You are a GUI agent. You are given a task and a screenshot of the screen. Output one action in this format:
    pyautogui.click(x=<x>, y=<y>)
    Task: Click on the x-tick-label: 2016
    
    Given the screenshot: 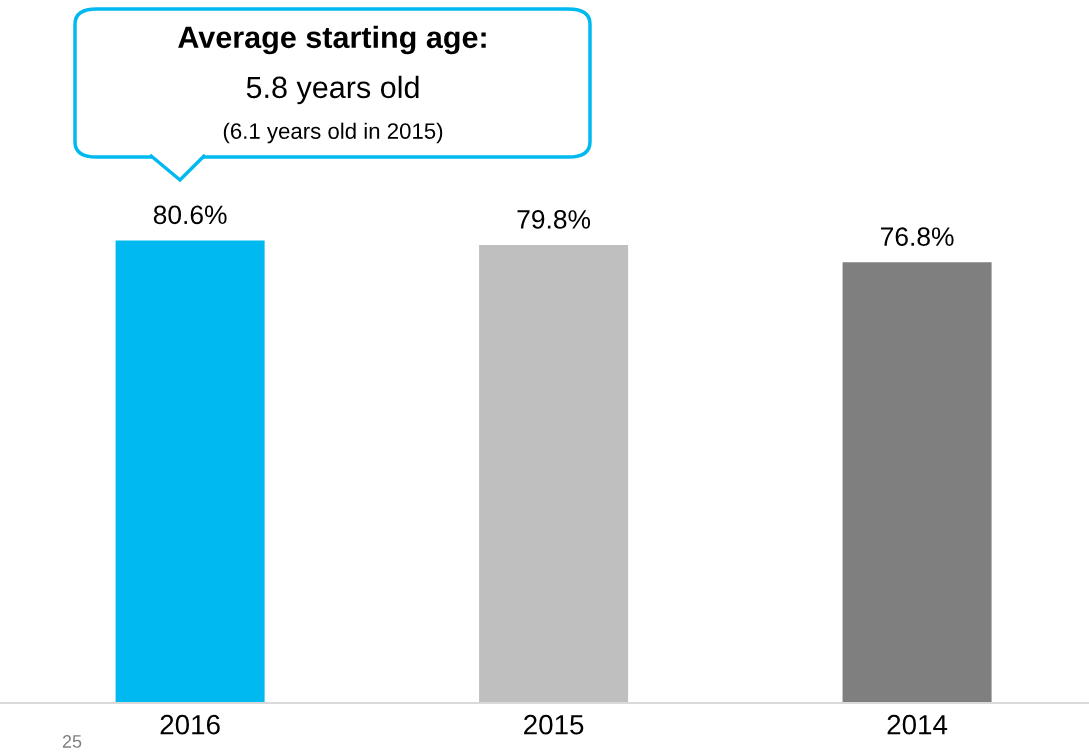 What is the action you would take?
    pyautogui.click(x=190, y=724)
    